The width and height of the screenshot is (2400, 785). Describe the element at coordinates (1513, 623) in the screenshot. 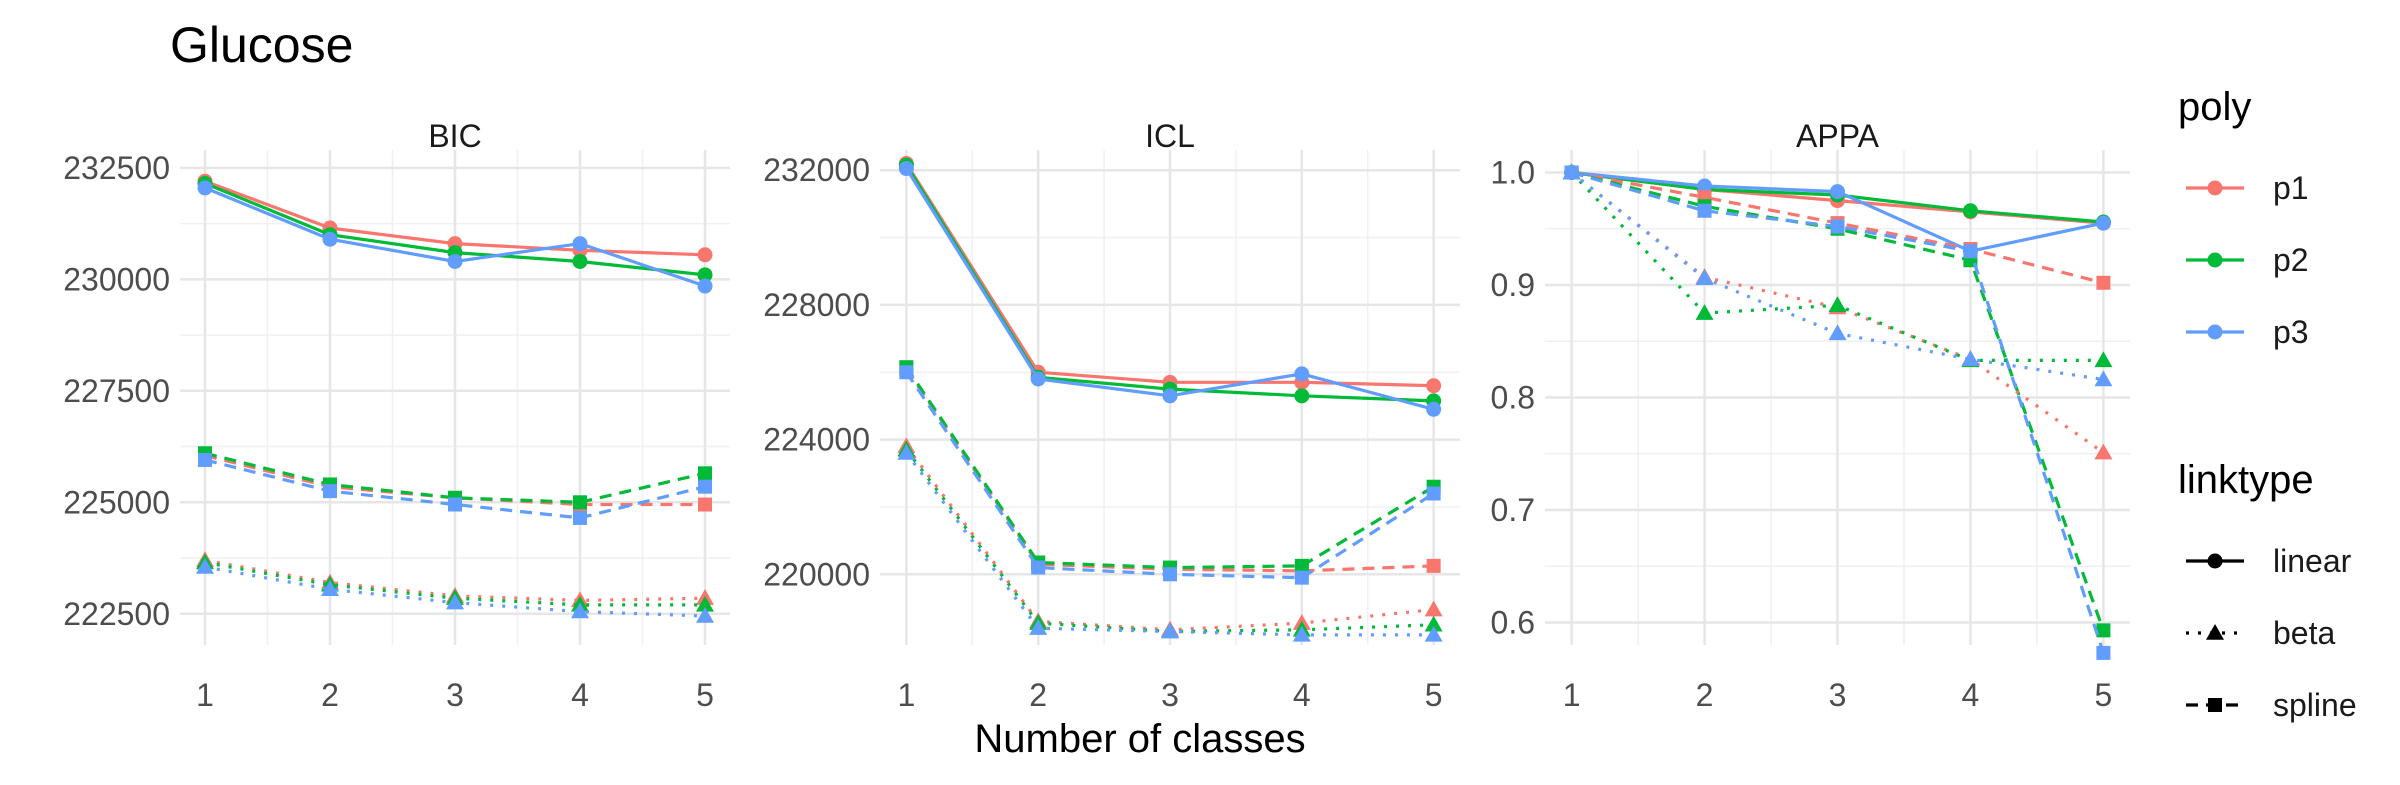

I see `y-tick-label: 0.6` at that location.